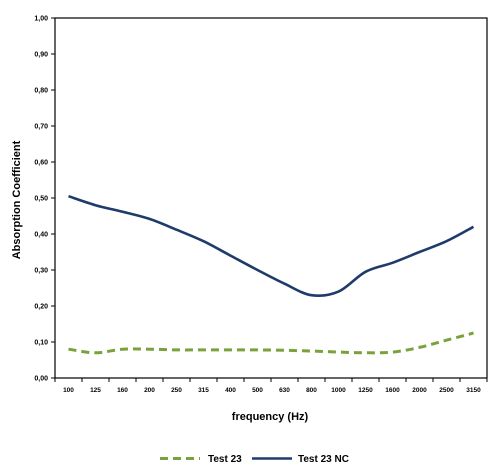  What do you see at coordinates (95, 390) in the screenshot?
I see `x-tick-label: 125` at bounding box center [95, 390].